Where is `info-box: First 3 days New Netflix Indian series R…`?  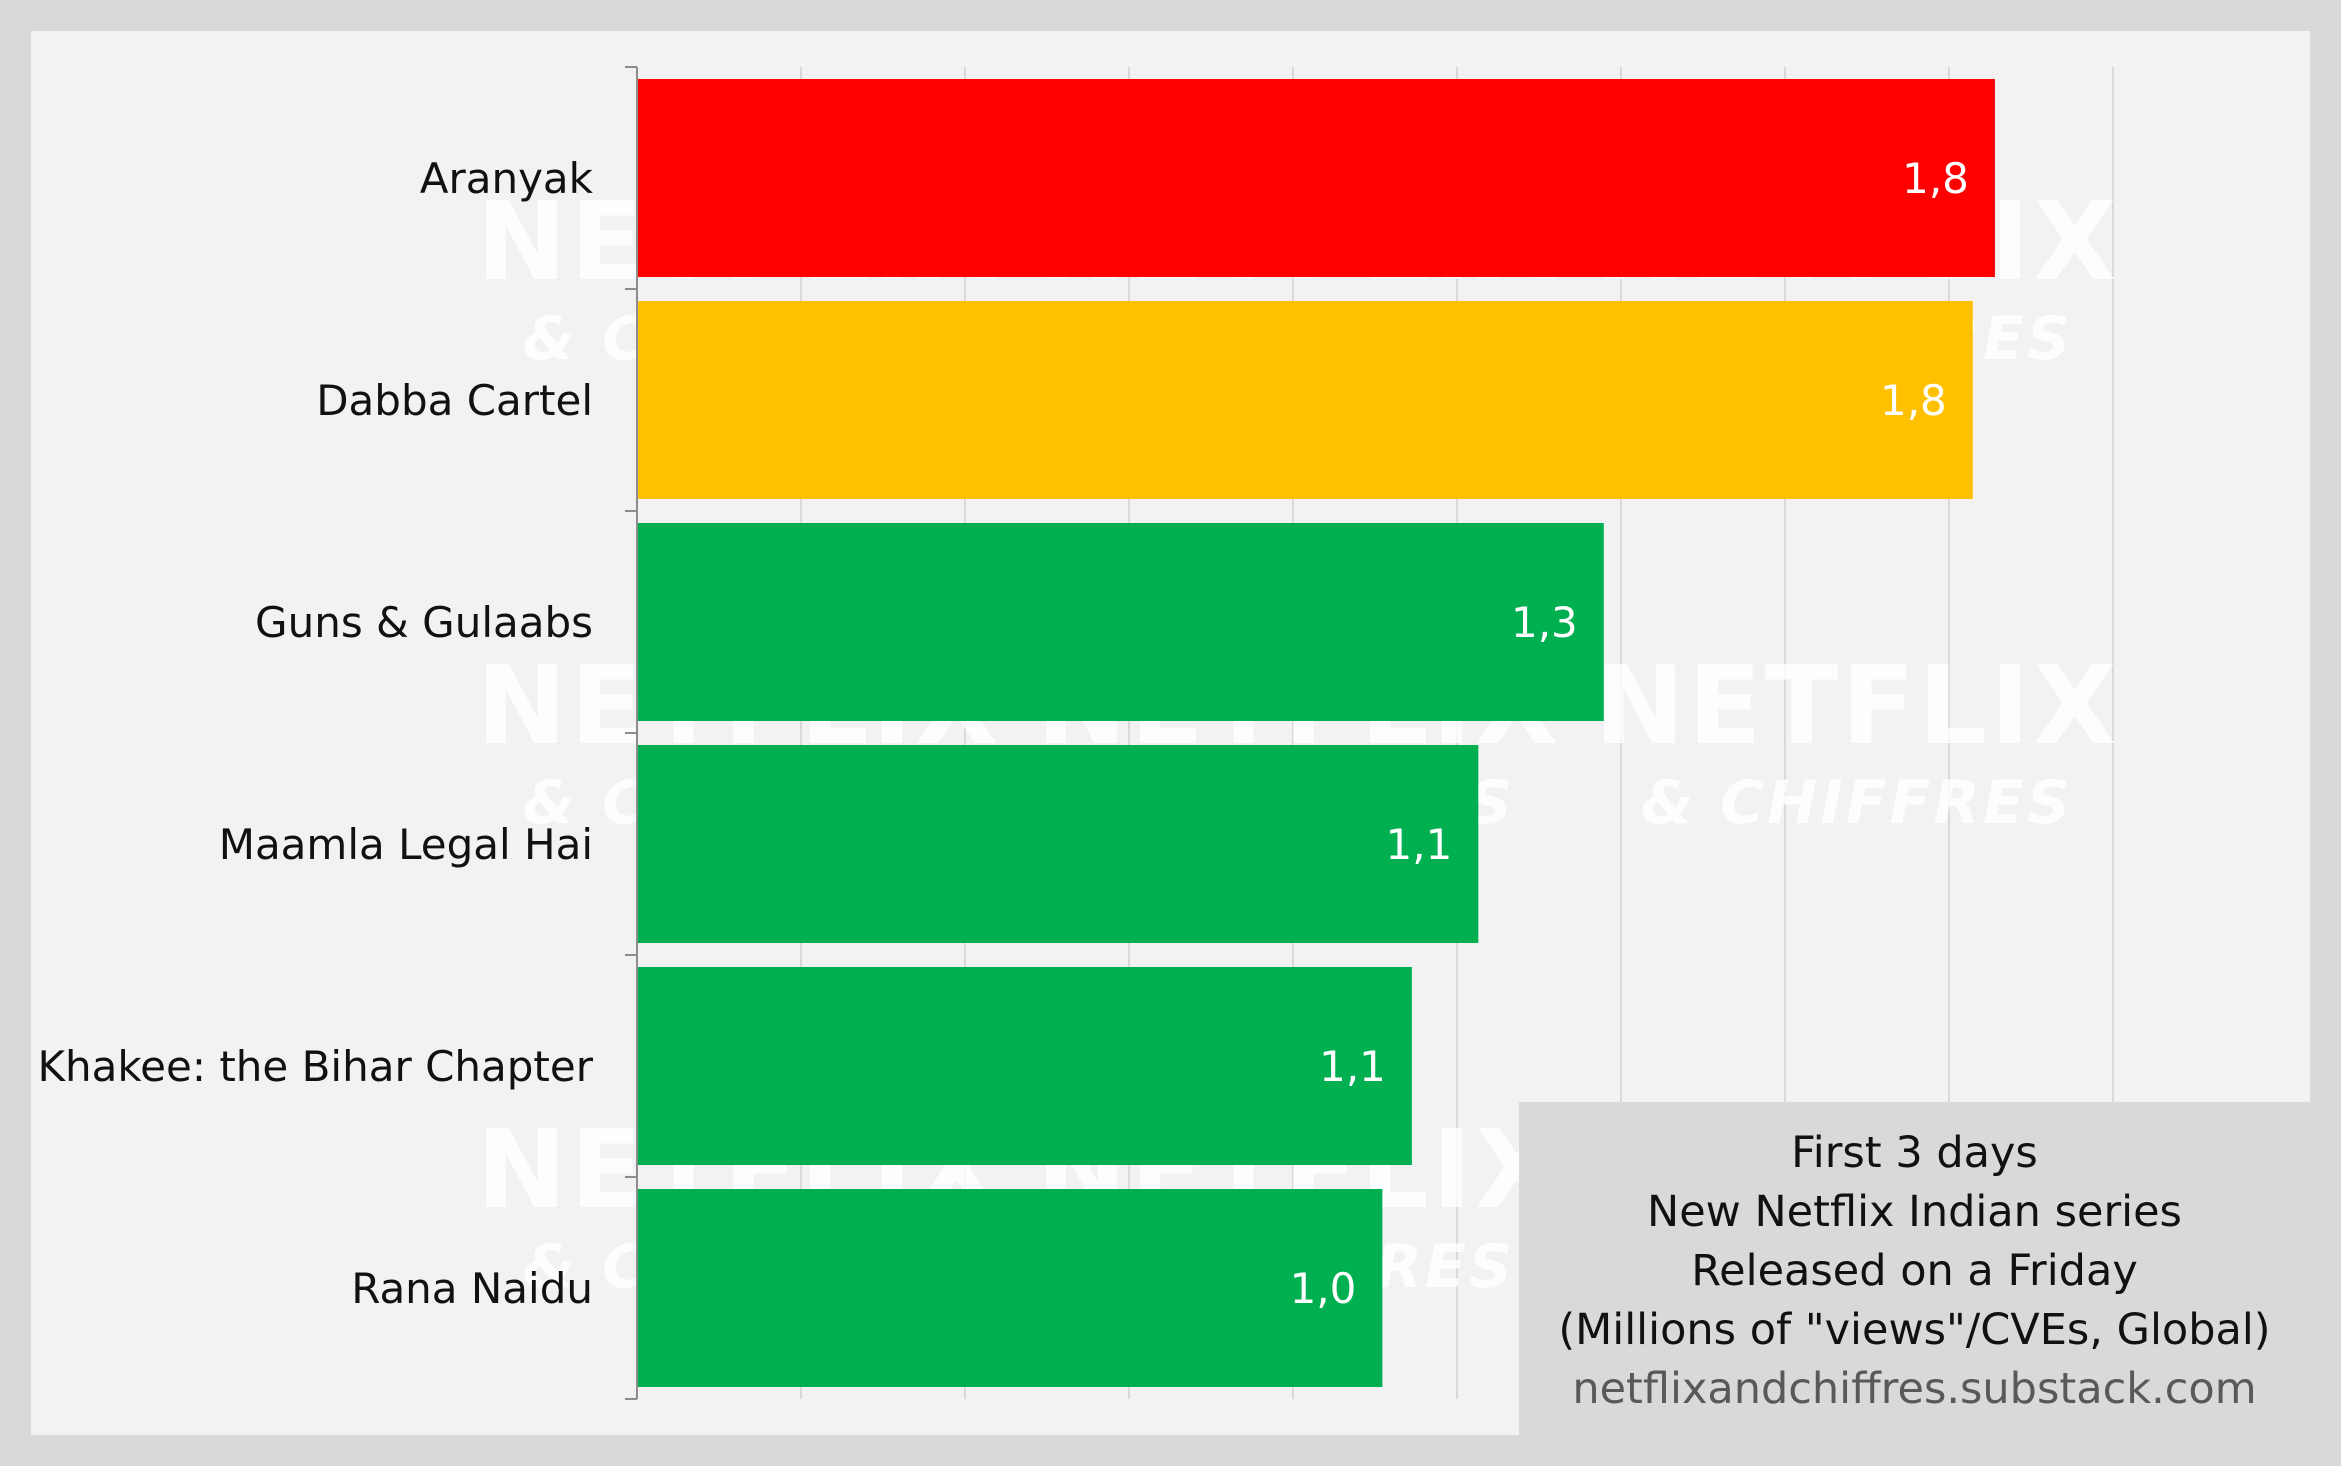 info-box: First 3 days New Netflix Indian series R… is located at coordinates (1914, 1268).